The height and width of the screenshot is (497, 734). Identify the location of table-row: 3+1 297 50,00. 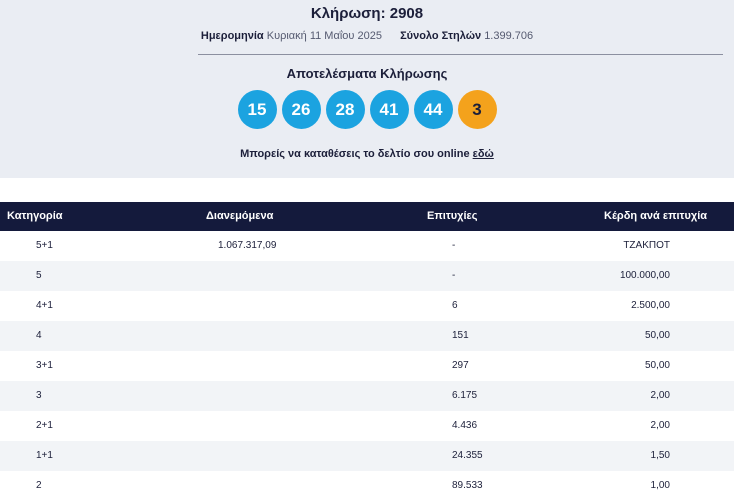
(367, 366).